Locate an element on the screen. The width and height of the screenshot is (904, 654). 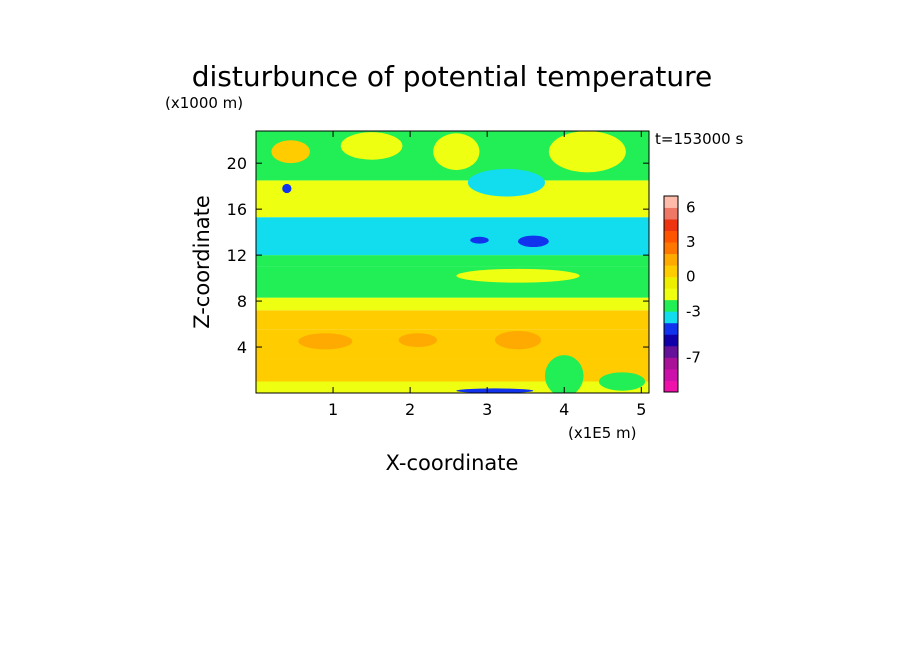
colorbar-tick-label: 0 is located at coordinates (691, 277).